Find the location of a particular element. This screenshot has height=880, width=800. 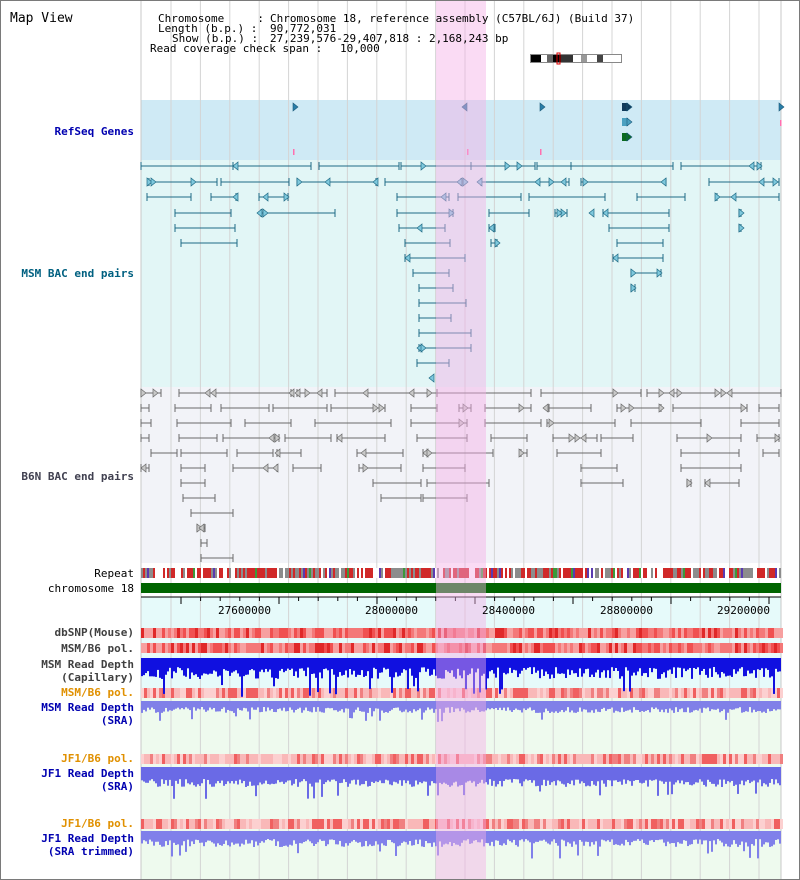

track-label-b6n-bac: B6N BAC end pairs is located at coordinates (77, 476).